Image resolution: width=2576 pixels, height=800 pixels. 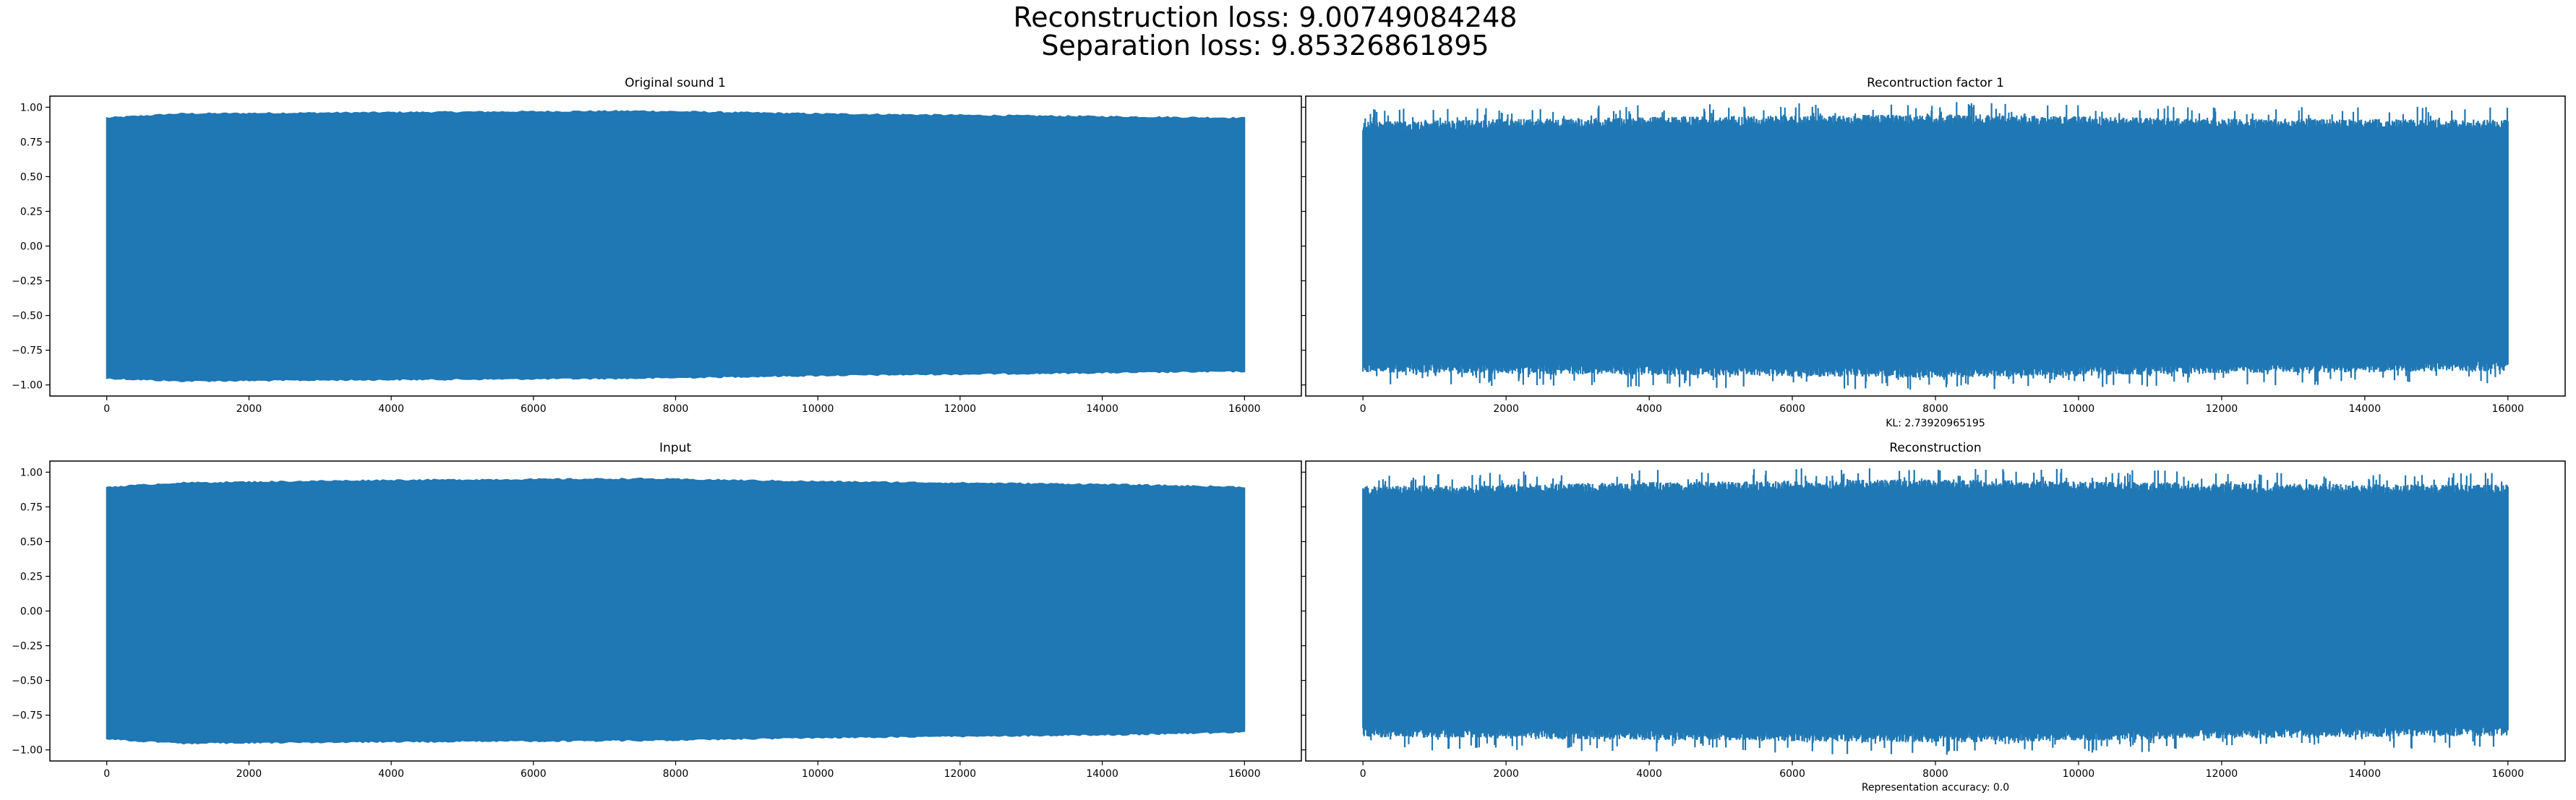 What do you see at coordinates (1935, 424) in the screenshot?
I see `kl-label: KL: 2.73920965195` at bounding box center [1935, 424].